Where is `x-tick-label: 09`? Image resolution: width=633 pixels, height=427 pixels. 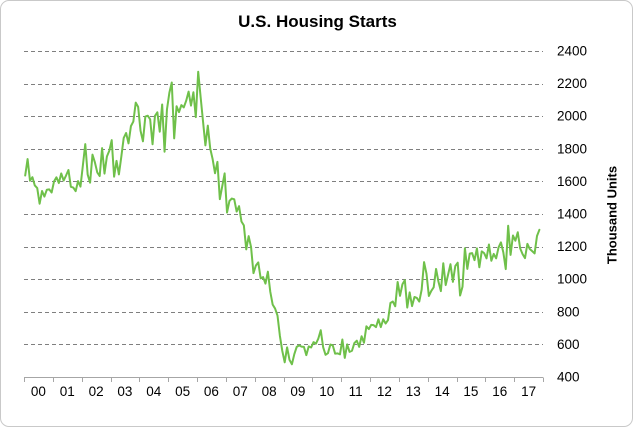
x-tick-label: 09 is located at coordinates (297, 391).